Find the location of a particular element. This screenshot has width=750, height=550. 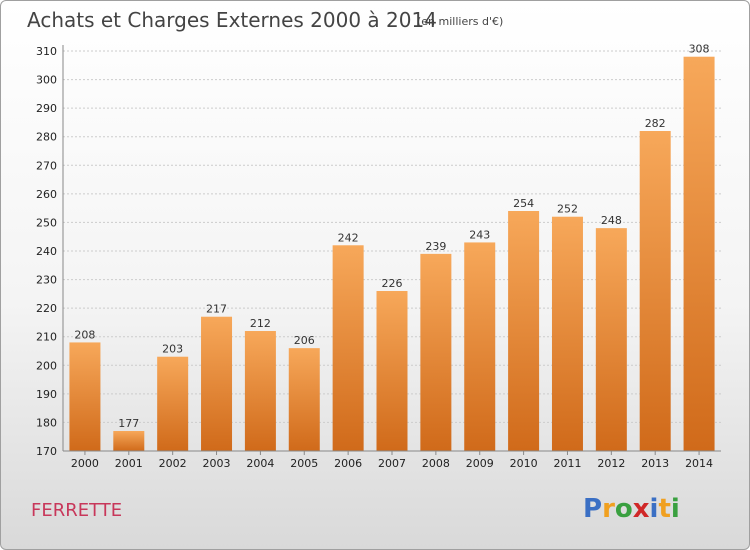

x-tick-label: 2008 is located at coordinates (436, 463).